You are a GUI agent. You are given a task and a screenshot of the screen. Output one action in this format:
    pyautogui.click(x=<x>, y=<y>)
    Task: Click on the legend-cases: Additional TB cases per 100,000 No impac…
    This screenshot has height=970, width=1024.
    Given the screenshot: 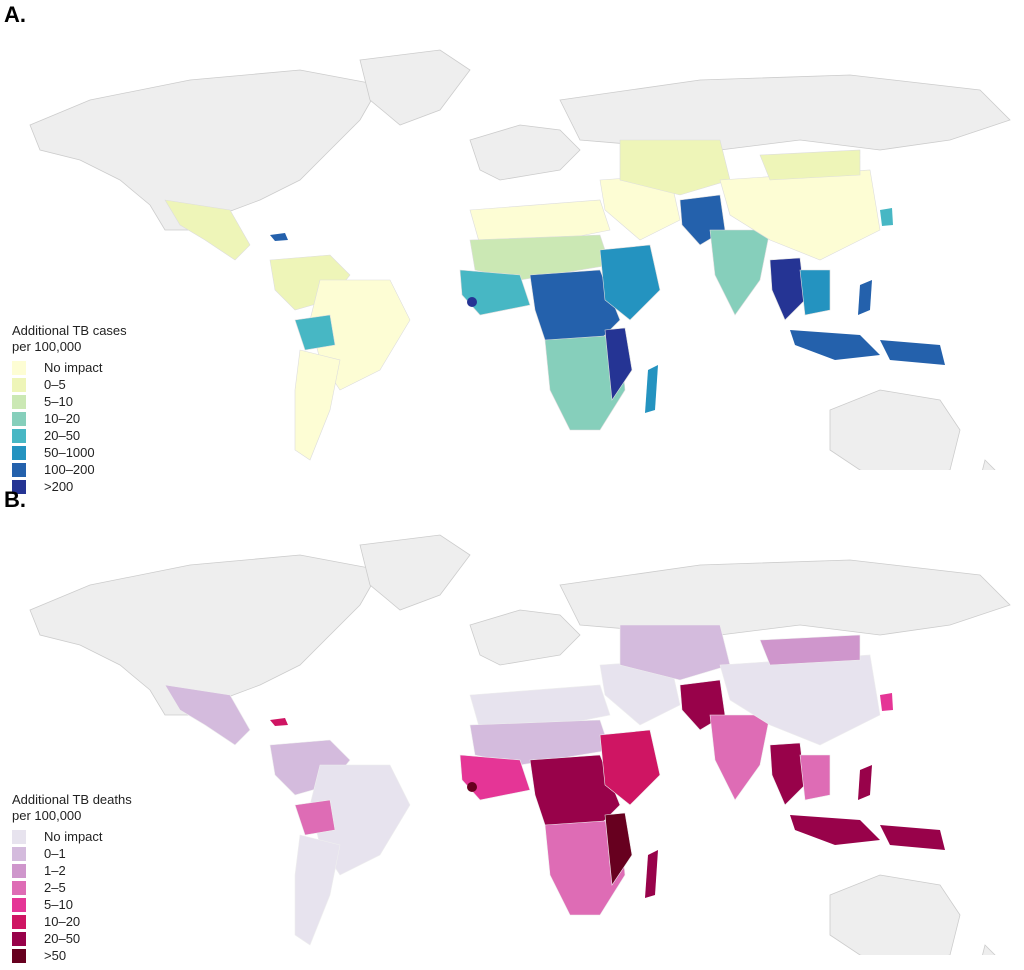 What is the action you would take?
    pyautogui.click(x=69, y=409)
    